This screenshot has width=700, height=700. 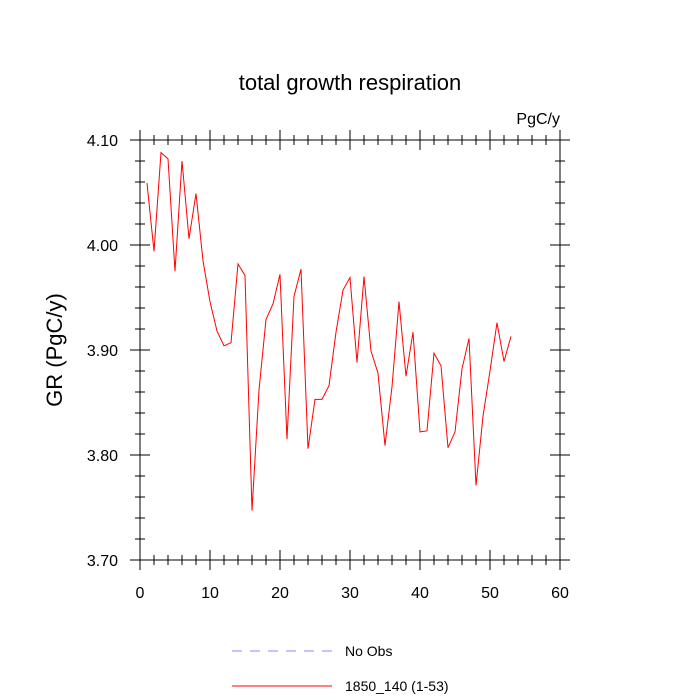 What do you see at coordinates (340, 668) in the screenshot?
I see `legend: No Obs 1850_140 (1-53)` at bounding box center [340, 668].